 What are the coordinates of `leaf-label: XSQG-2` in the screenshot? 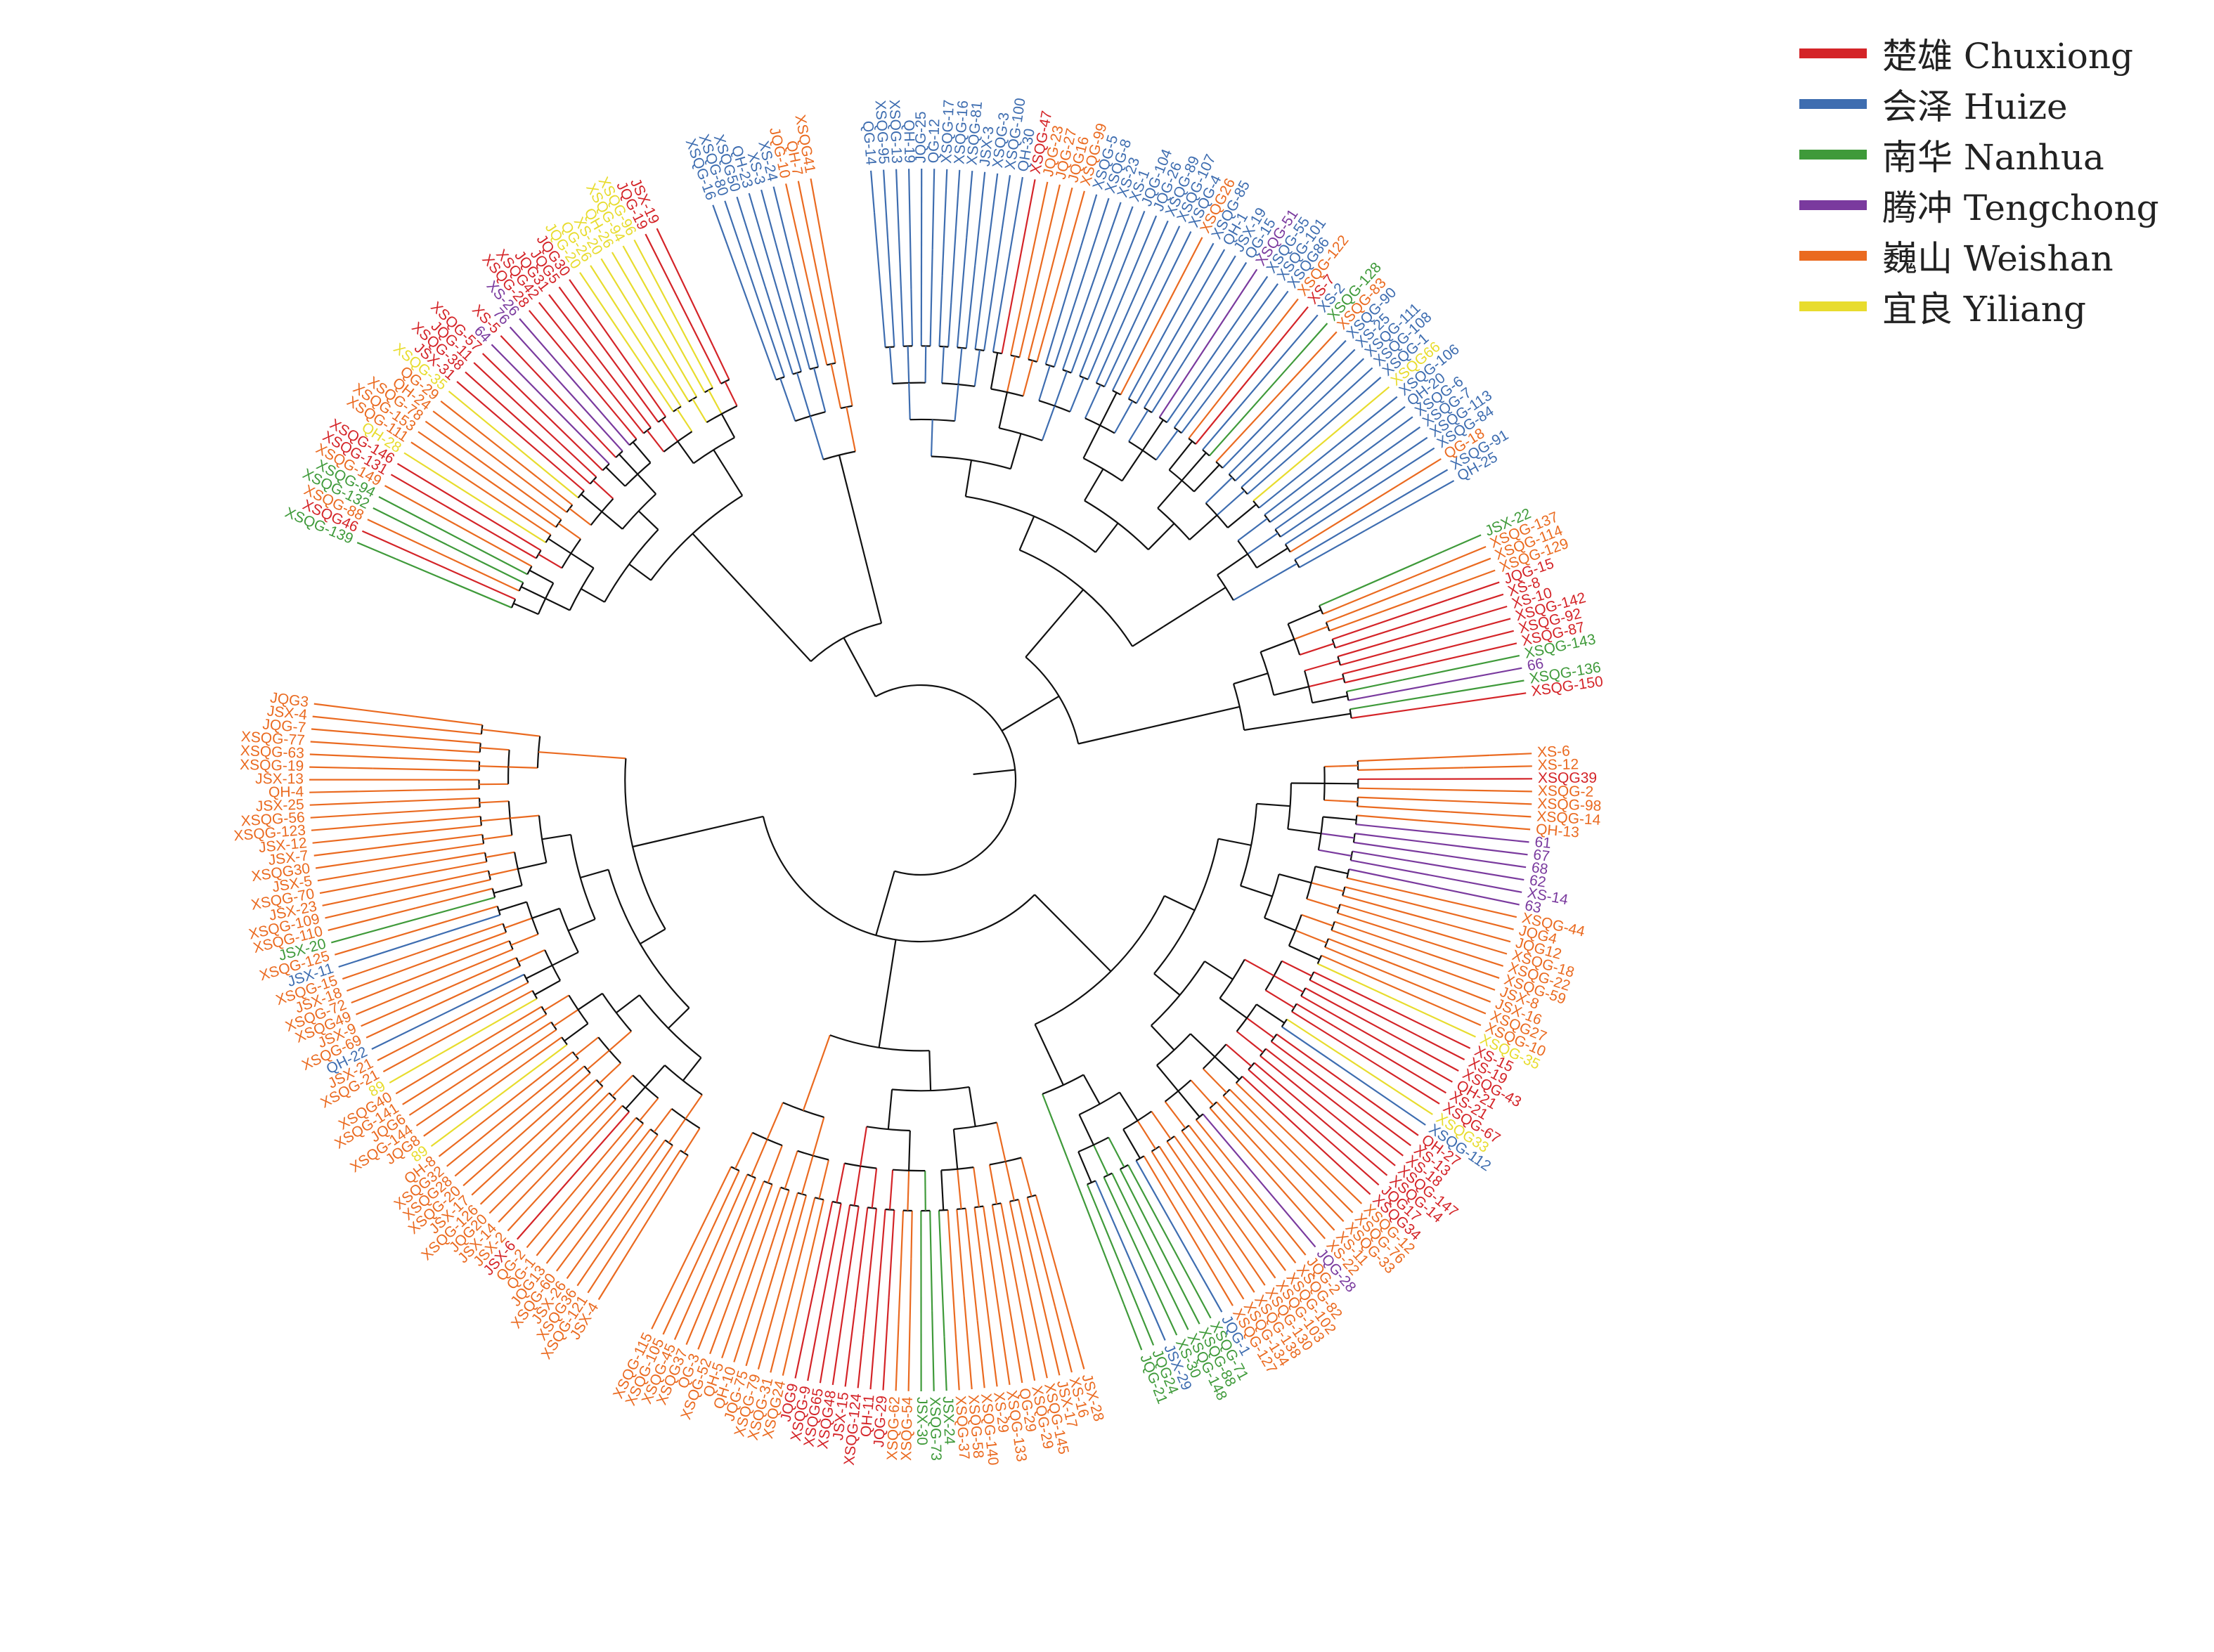 It's located at (1566, 791).